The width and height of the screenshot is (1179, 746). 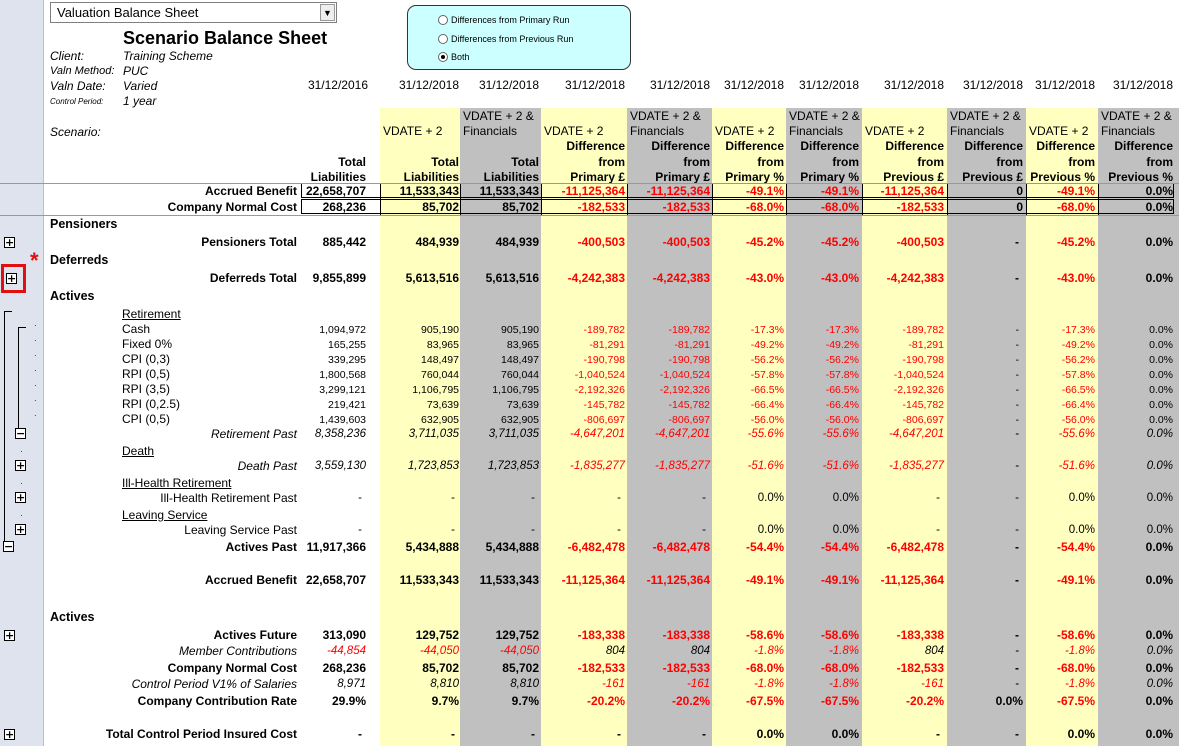 I want to click on expand-deferreds-button: +, so click(x=11, y=278).